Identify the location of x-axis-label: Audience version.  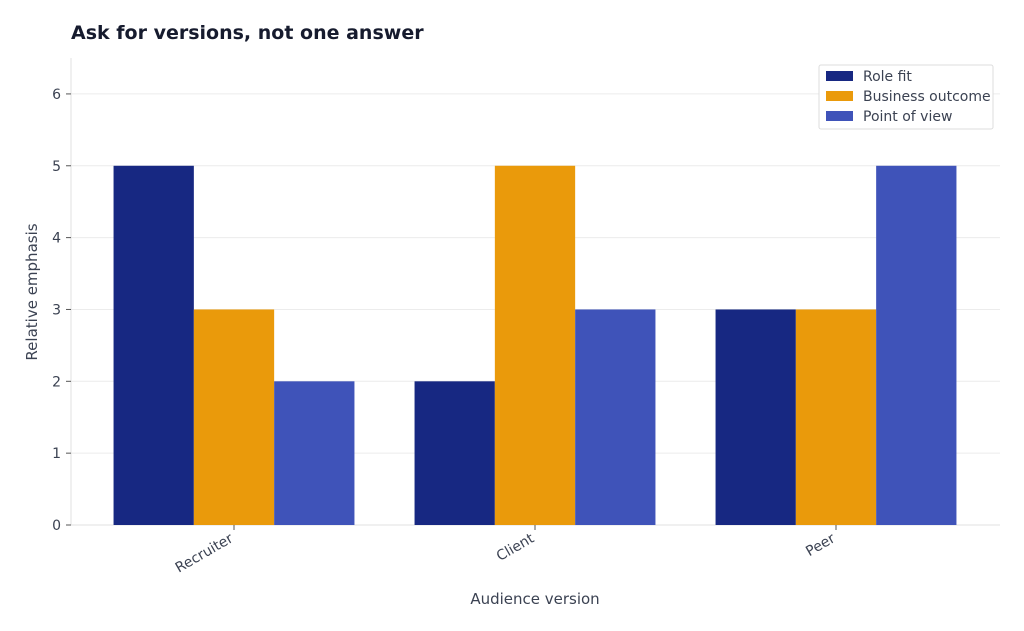
(534, 599).